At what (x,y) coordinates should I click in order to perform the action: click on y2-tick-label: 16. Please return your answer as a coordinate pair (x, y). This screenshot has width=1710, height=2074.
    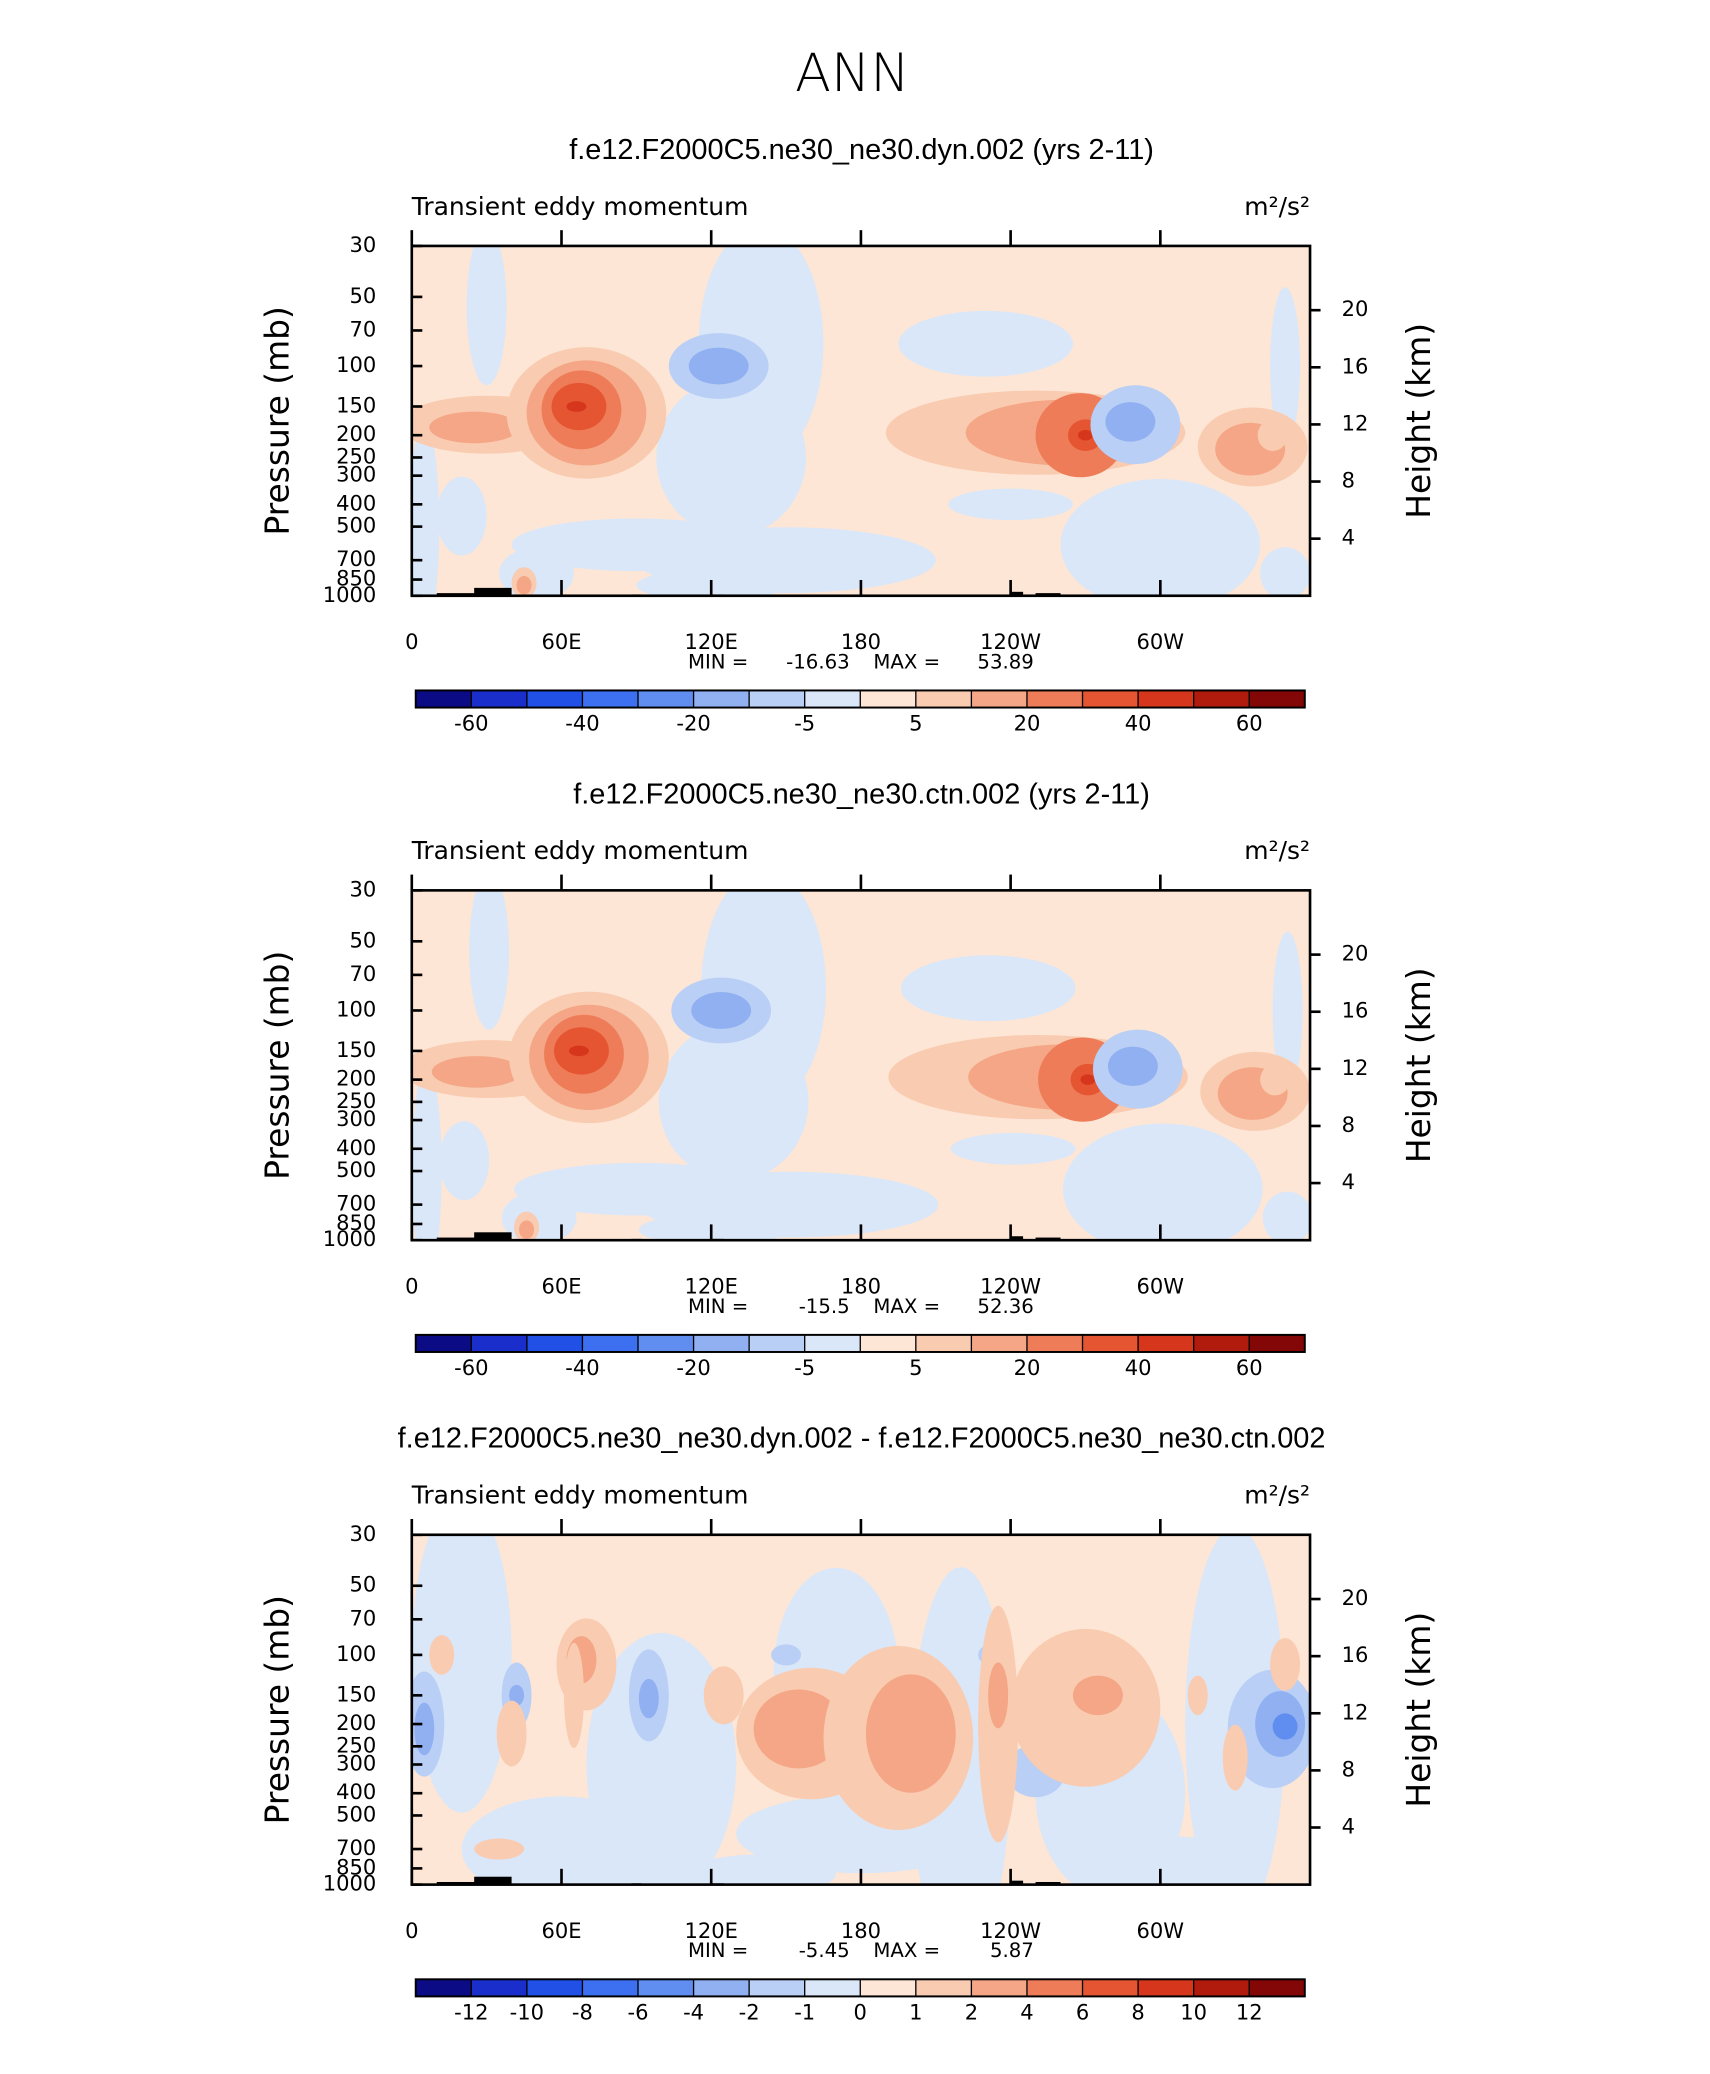
    Looking at the image, I should click on (1355, 1654).